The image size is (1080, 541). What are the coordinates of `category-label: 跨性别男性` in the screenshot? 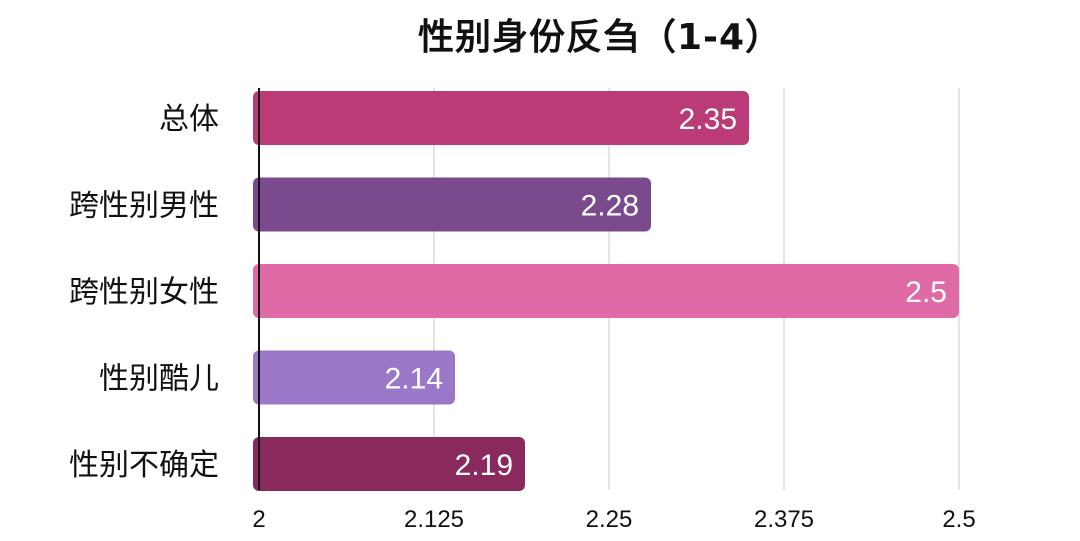 It's located at (144, 206).